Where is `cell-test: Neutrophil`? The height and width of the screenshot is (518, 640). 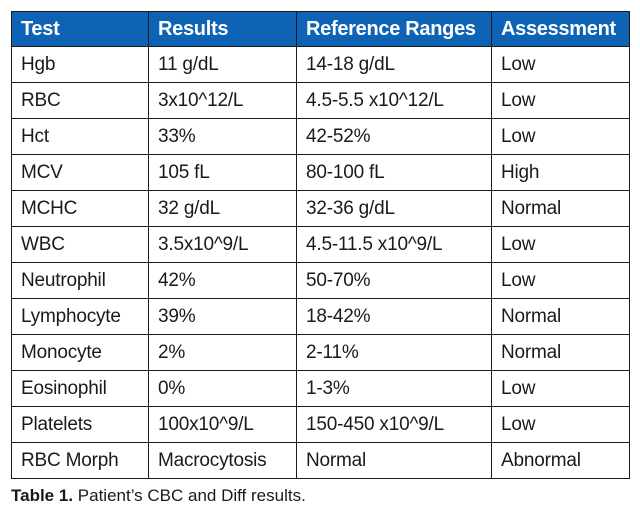 cell-test: Neutrophil is located at coordinates (80, 280).